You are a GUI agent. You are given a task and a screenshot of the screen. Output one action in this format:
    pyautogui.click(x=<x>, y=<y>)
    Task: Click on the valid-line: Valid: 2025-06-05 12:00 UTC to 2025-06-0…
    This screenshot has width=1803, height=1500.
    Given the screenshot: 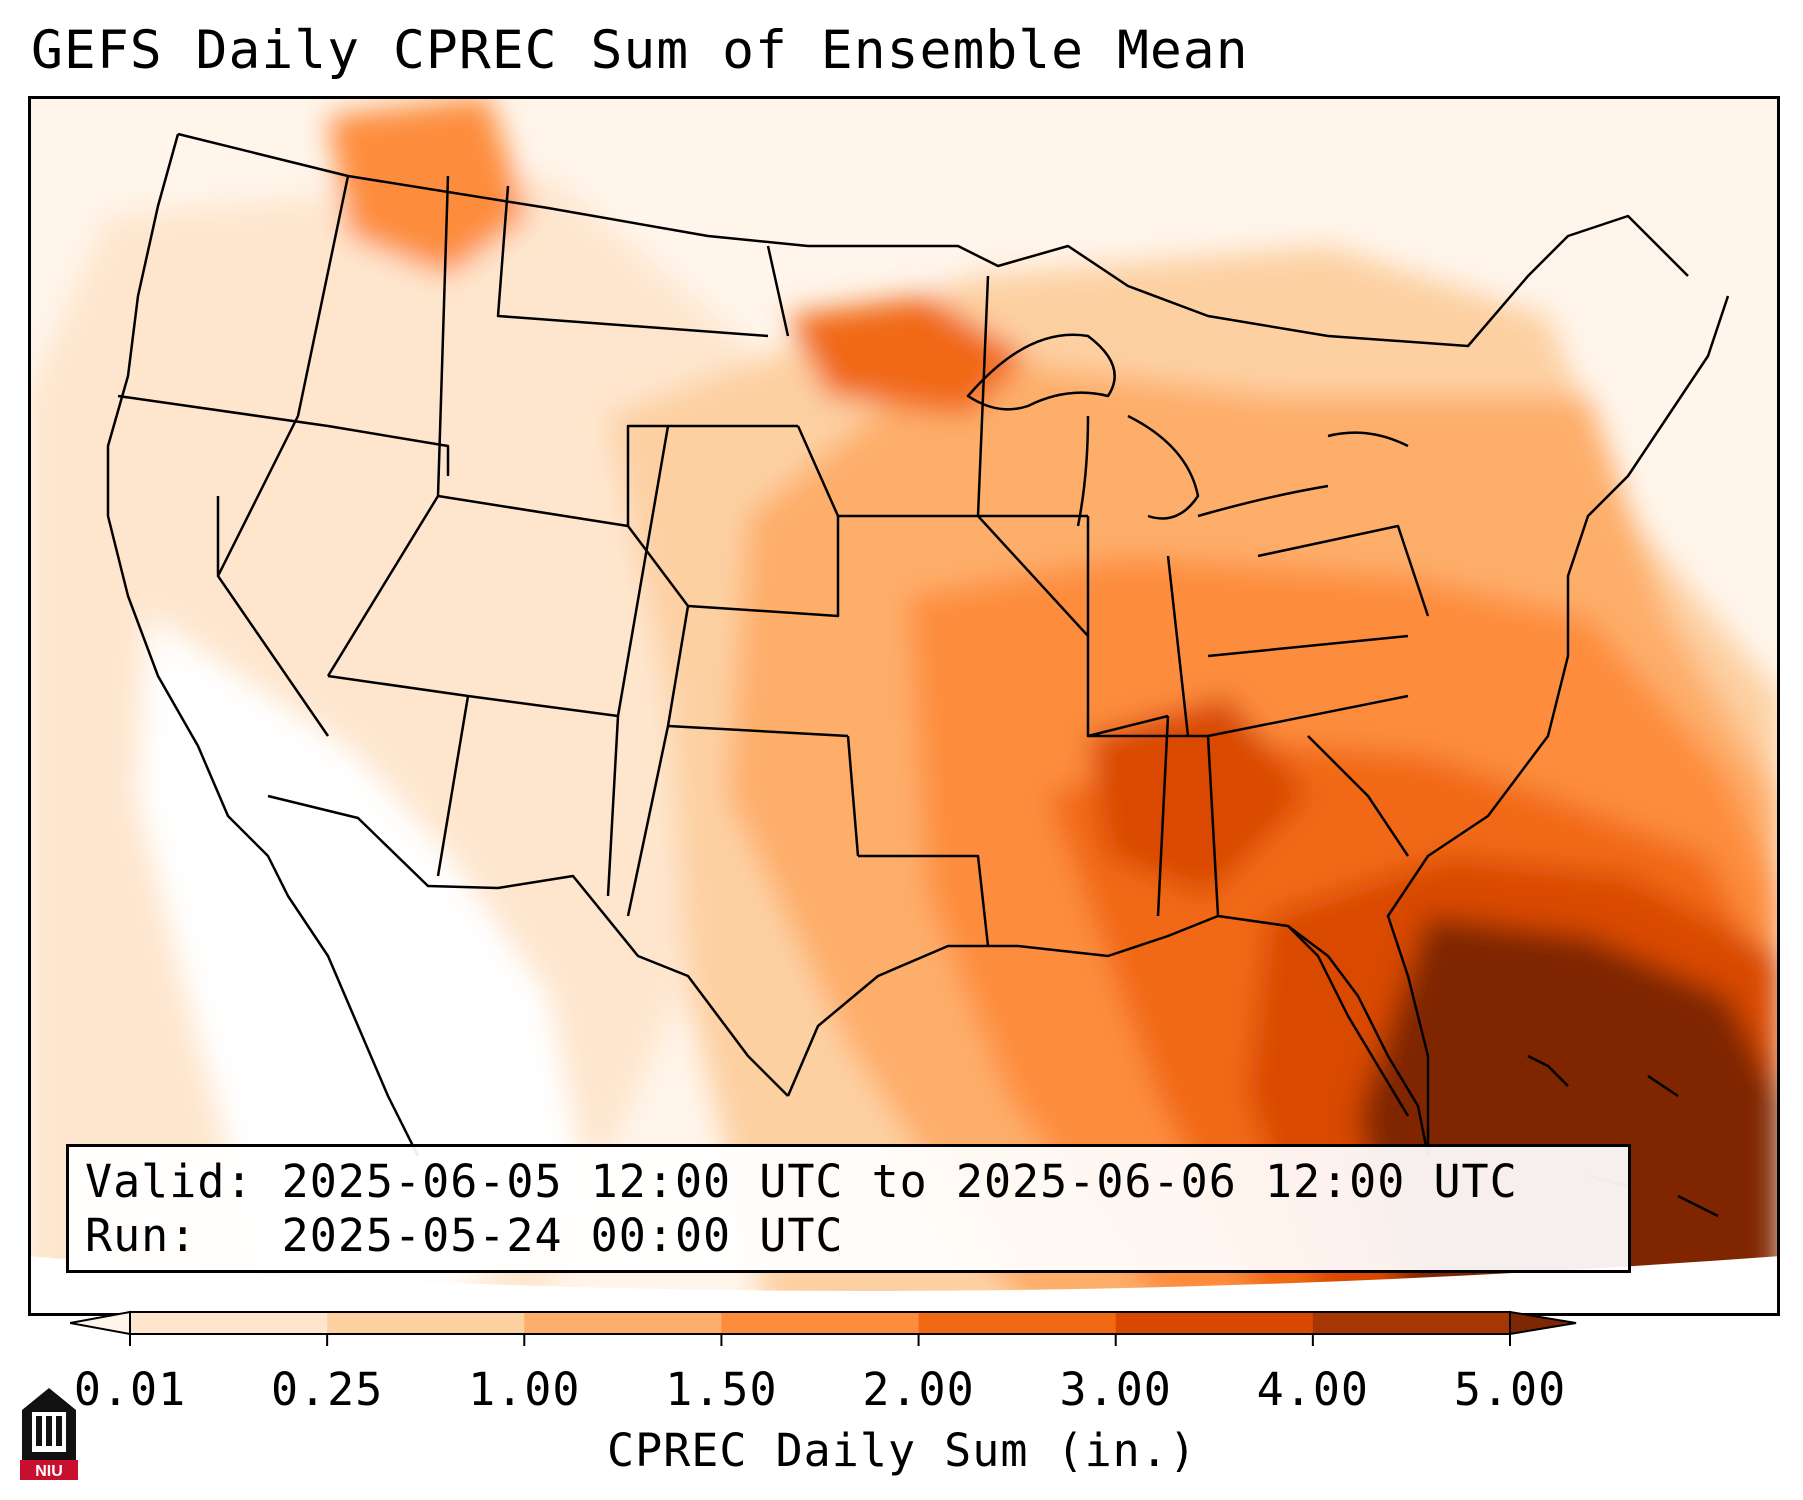 What is the action you would take?
    pyautogui.click(x=801, y=1181)
    